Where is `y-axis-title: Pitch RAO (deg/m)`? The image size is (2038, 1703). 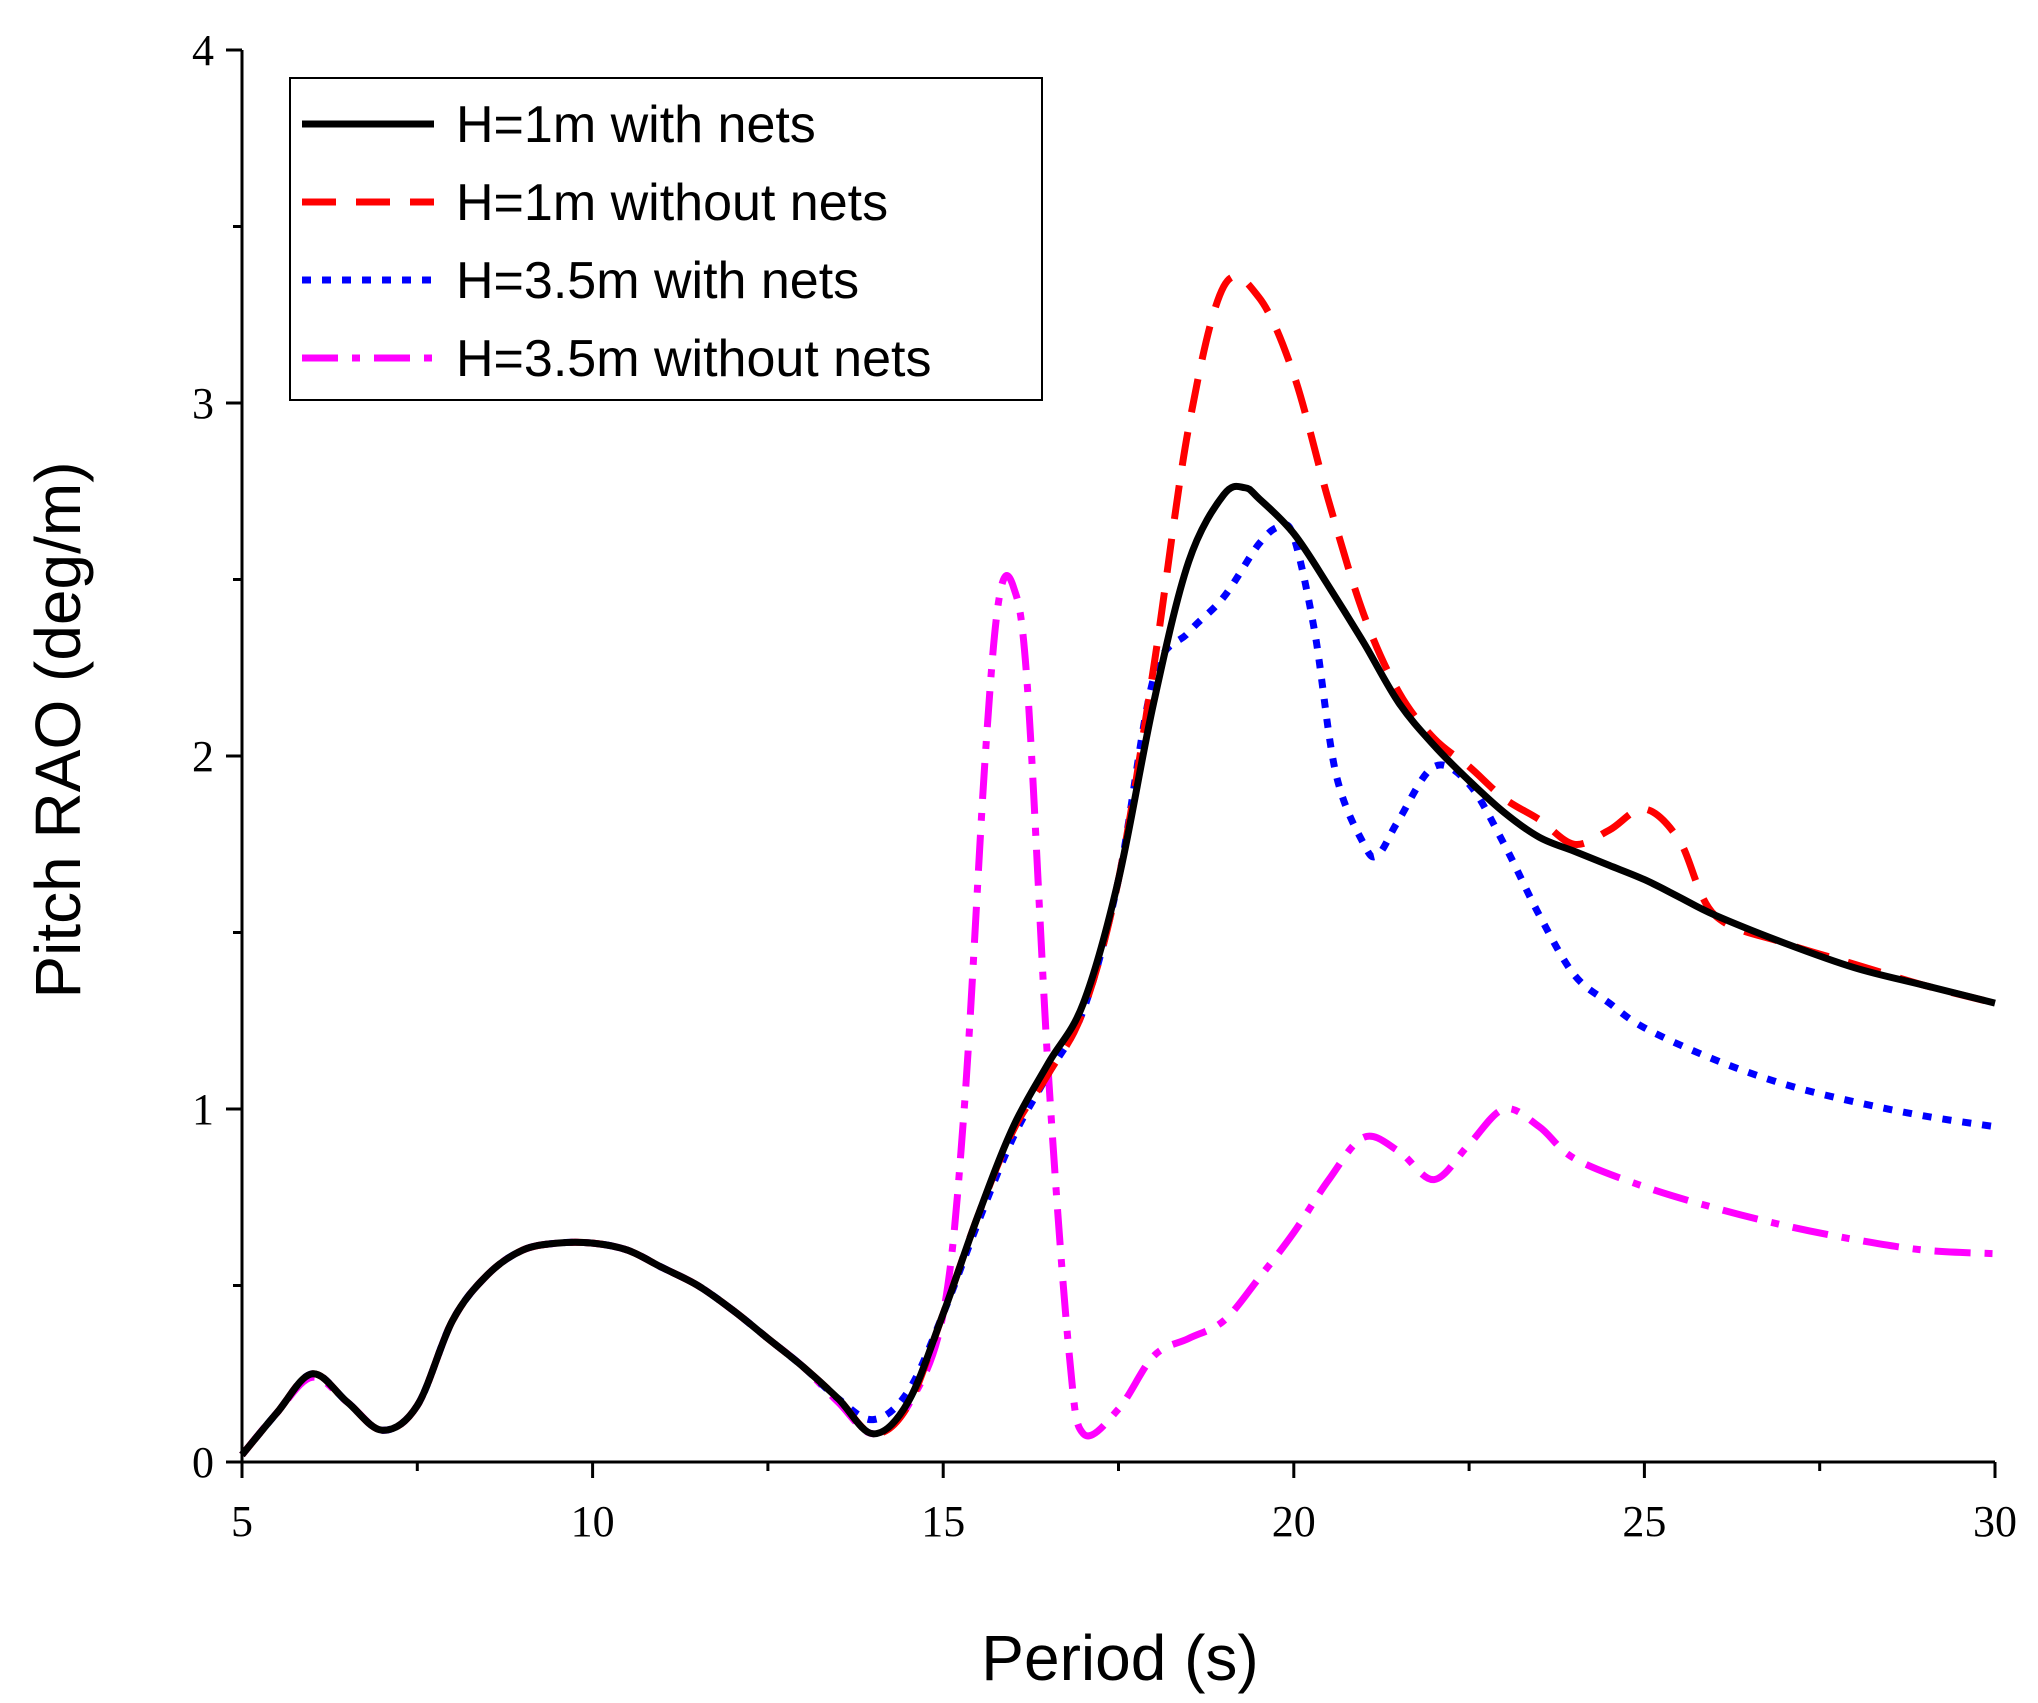
y-axis-title: Pitch RAO (deg/m) is located at coordinates (58, 729).